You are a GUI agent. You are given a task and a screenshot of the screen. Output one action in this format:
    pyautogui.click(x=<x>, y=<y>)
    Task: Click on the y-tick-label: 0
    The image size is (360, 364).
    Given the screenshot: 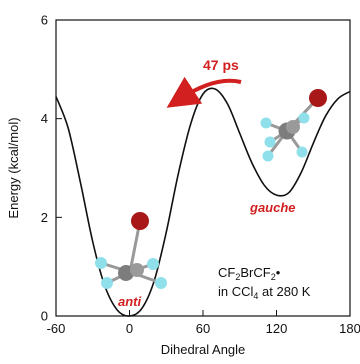 What is the action you would take?
    pyautogui.click(x=44, y=316)
    